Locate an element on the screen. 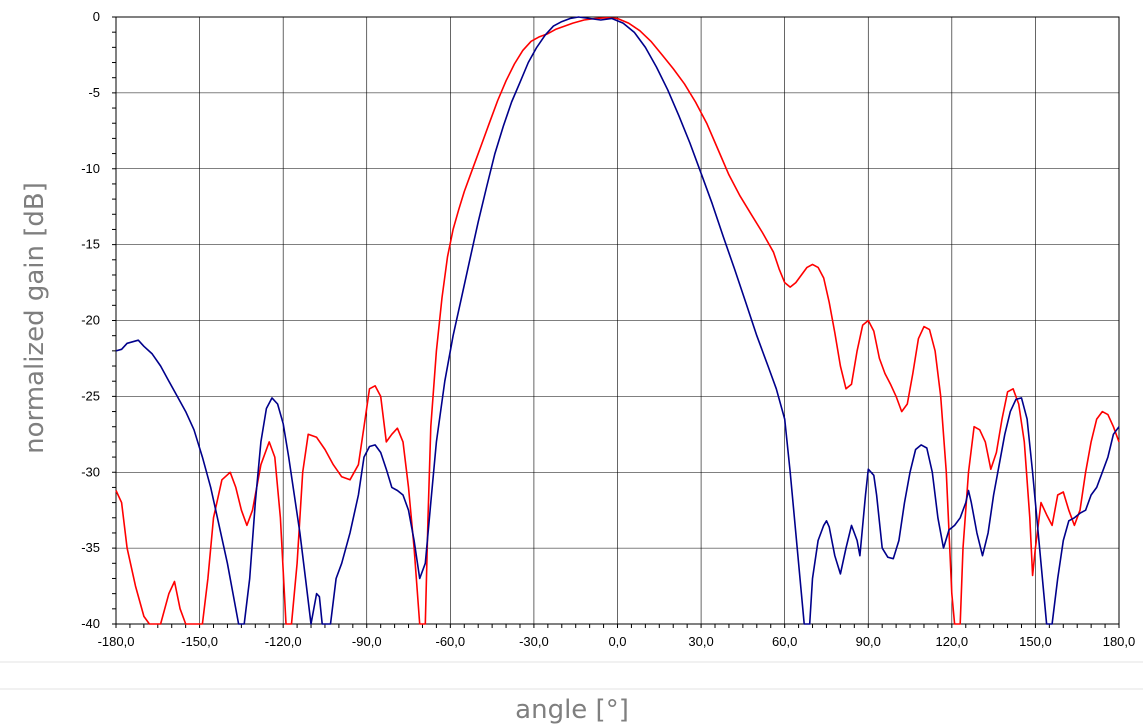 This screenshot has width=1143, height=726. y-tick-label: -35 is located at coordinates (90, 547).